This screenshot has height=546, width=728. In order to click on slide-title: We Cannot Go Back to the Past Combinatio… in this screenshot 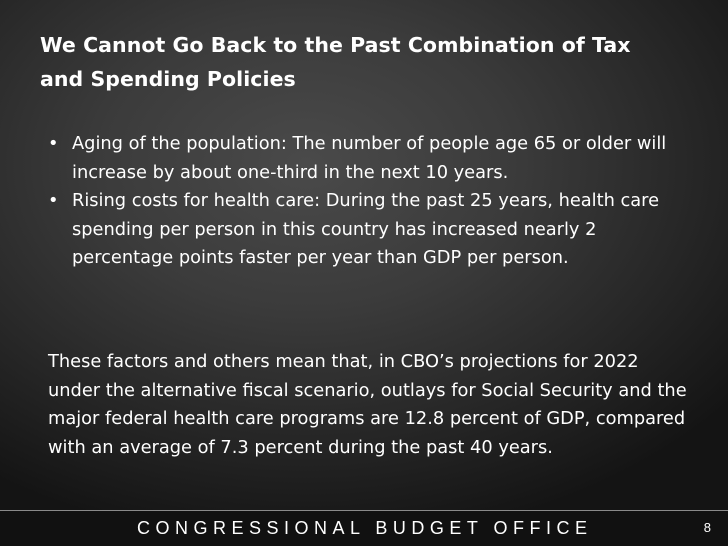, I will do `click(335, 62)`.